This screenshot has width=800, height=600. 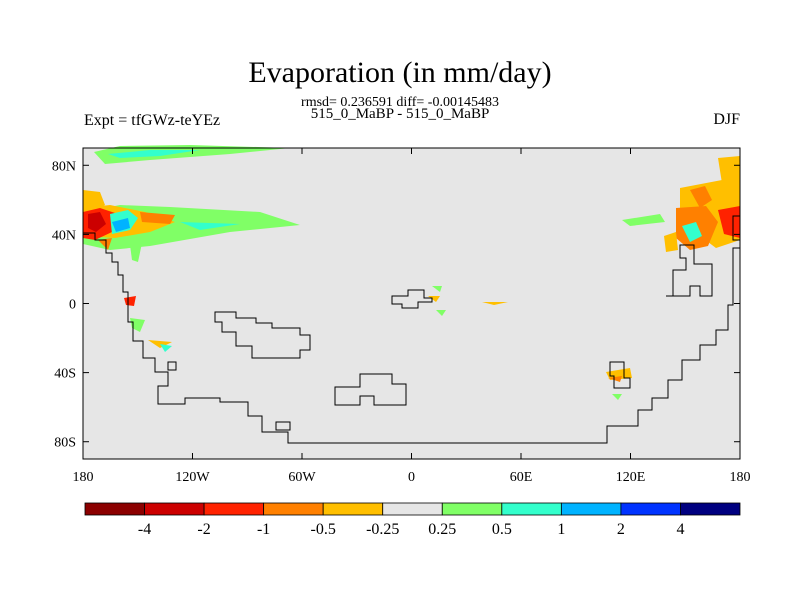 I want to click on experiment-label: Expt = tfGWz-teYEz, so click(x=152, y=120).